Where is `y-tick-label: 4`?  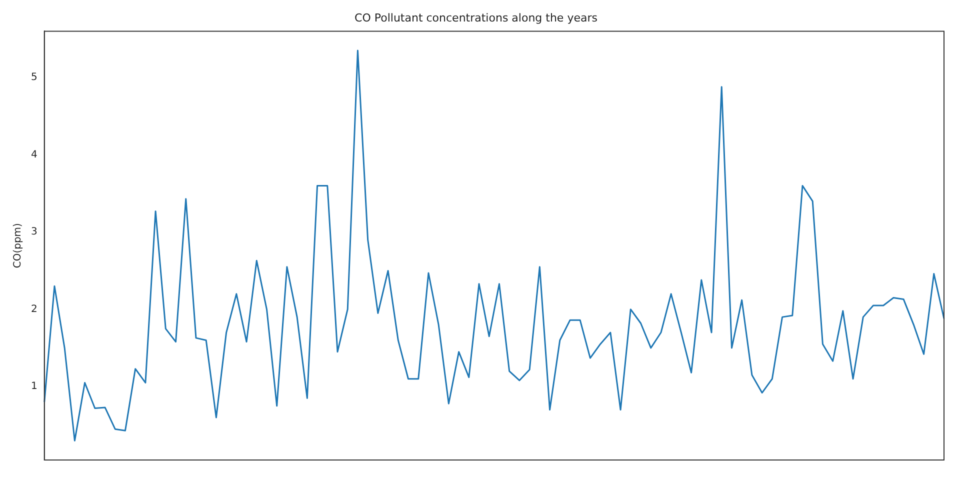
y-tick-label: 4 is located at coordinates (34, 154).